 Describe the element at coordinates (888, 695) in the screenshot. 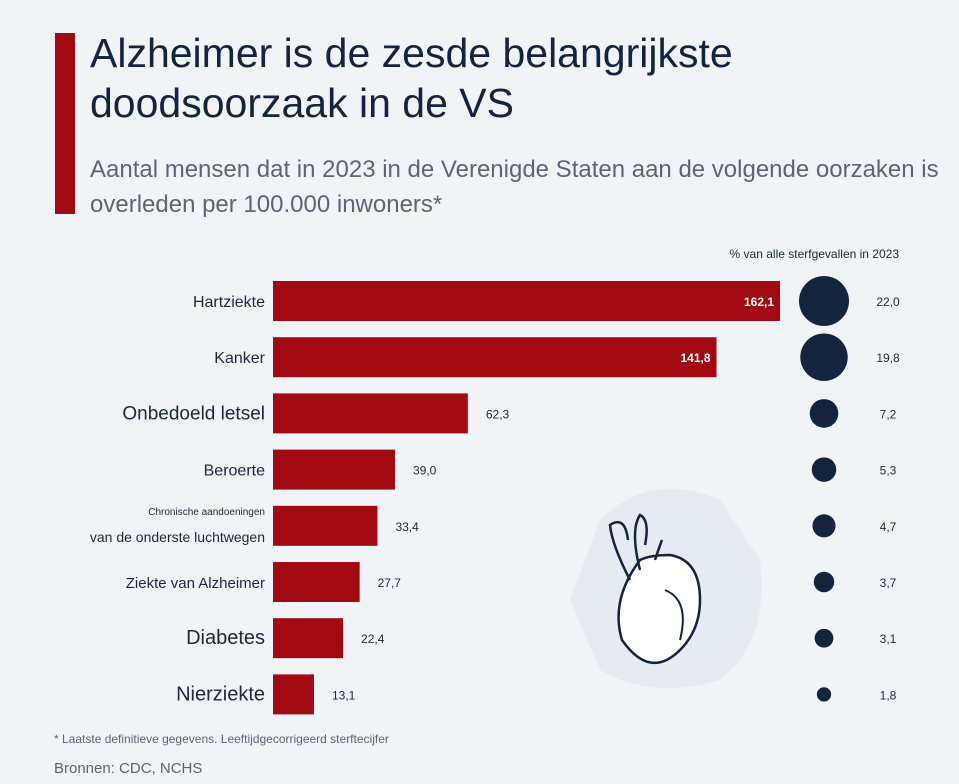

I see `percentage-label: 1,8` at that location.